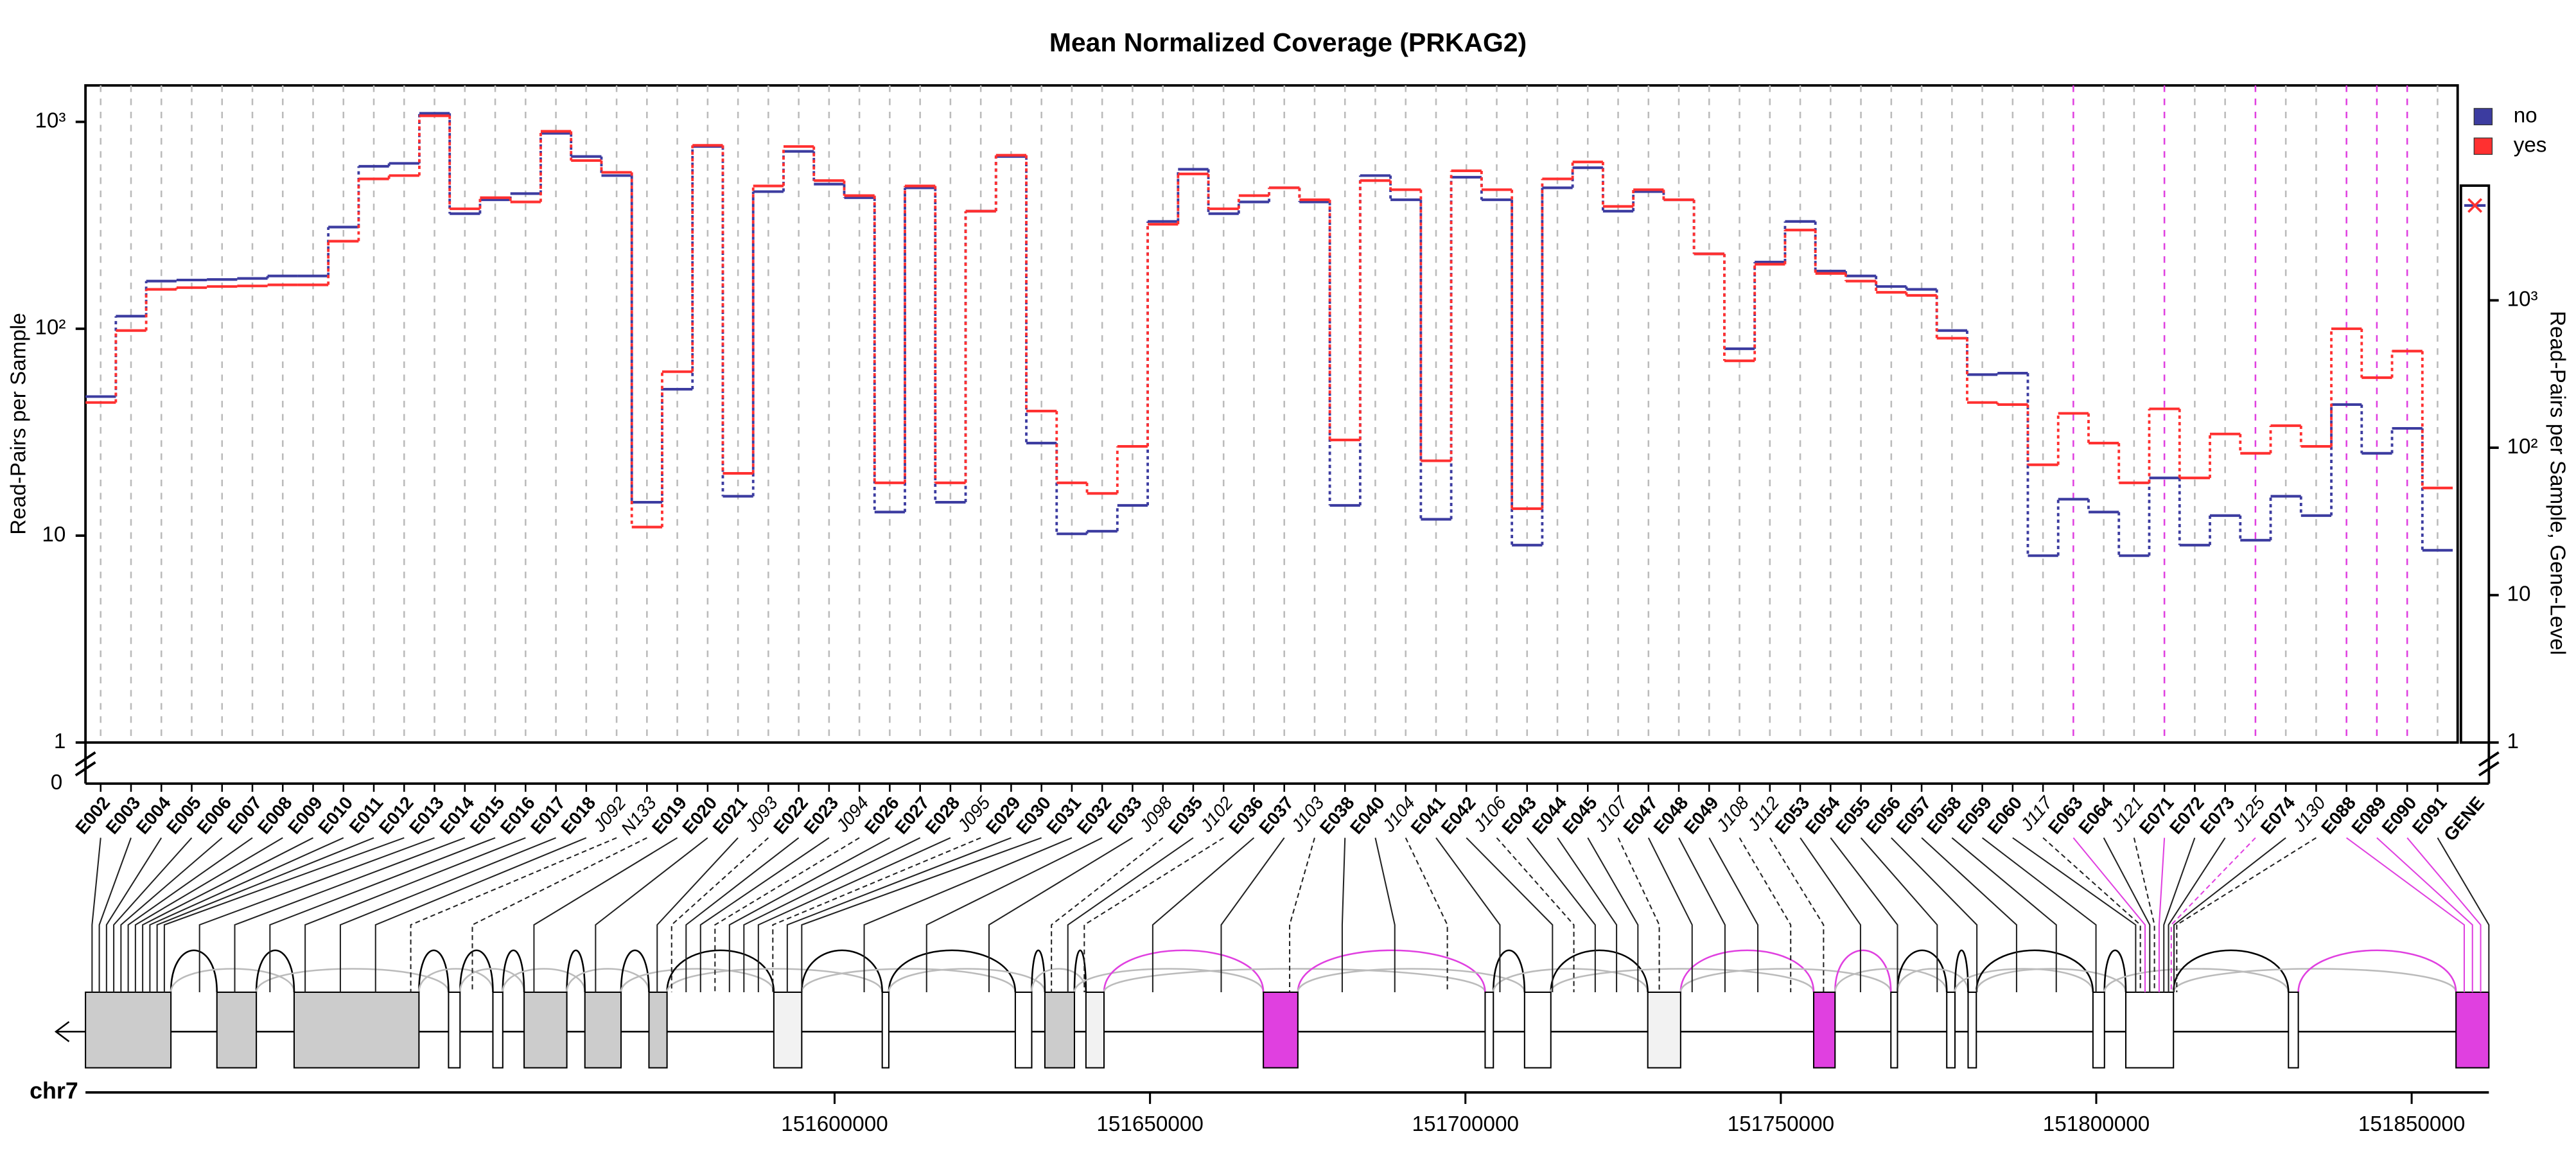 The image size is (2576, 1156). I want to click on x-tick-label: E064, so click(2095, 816).